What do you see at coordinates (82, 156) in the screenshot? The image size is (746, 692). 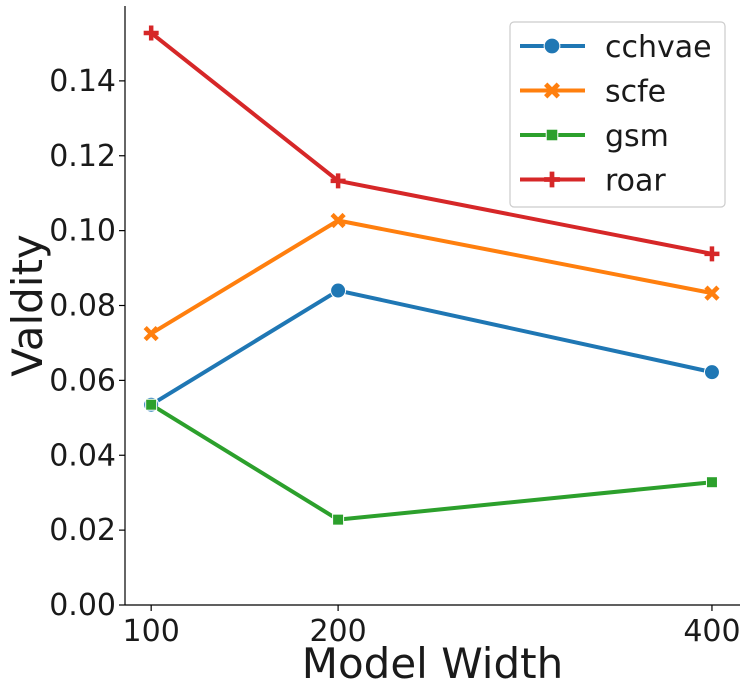 I see `y-tick-label: 0.12` at bounding box center [82, 156].